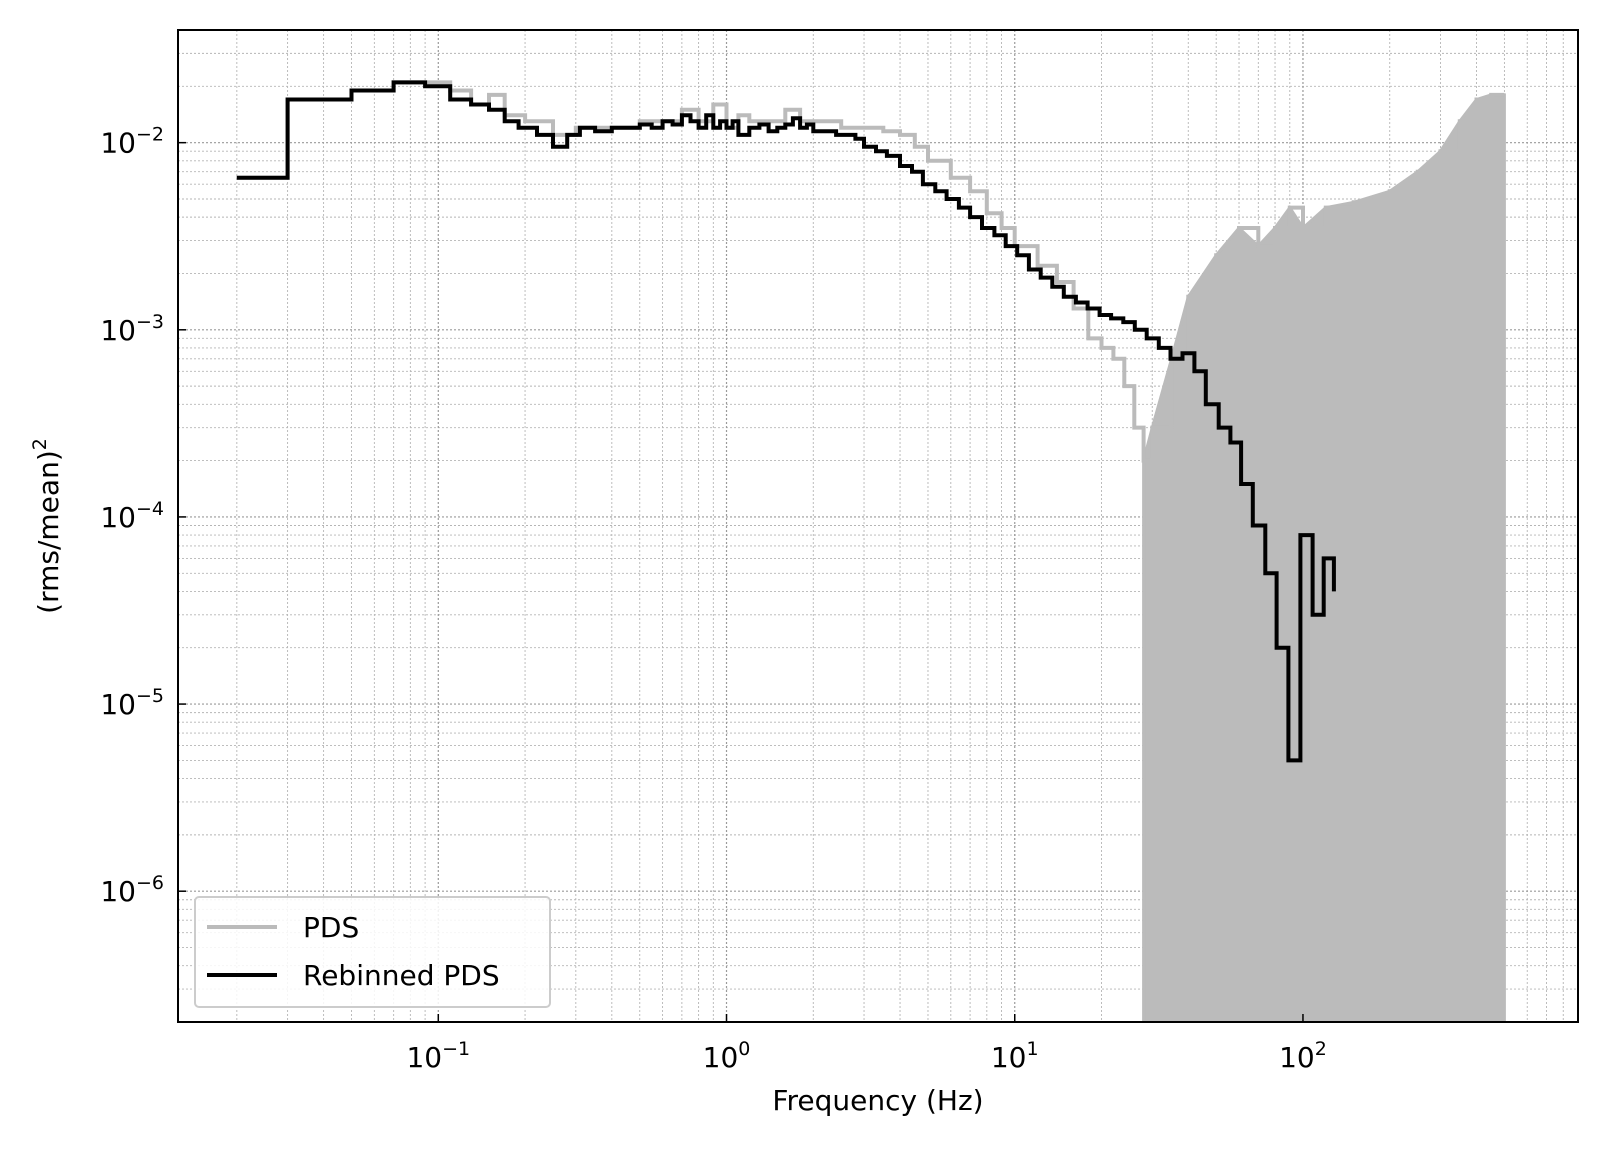  What do you see at coordinates (401, 975) in the screenshot?
I see `legend-label-rebinned-pds: Rebinned PDS` at bounding box center [401, 975].